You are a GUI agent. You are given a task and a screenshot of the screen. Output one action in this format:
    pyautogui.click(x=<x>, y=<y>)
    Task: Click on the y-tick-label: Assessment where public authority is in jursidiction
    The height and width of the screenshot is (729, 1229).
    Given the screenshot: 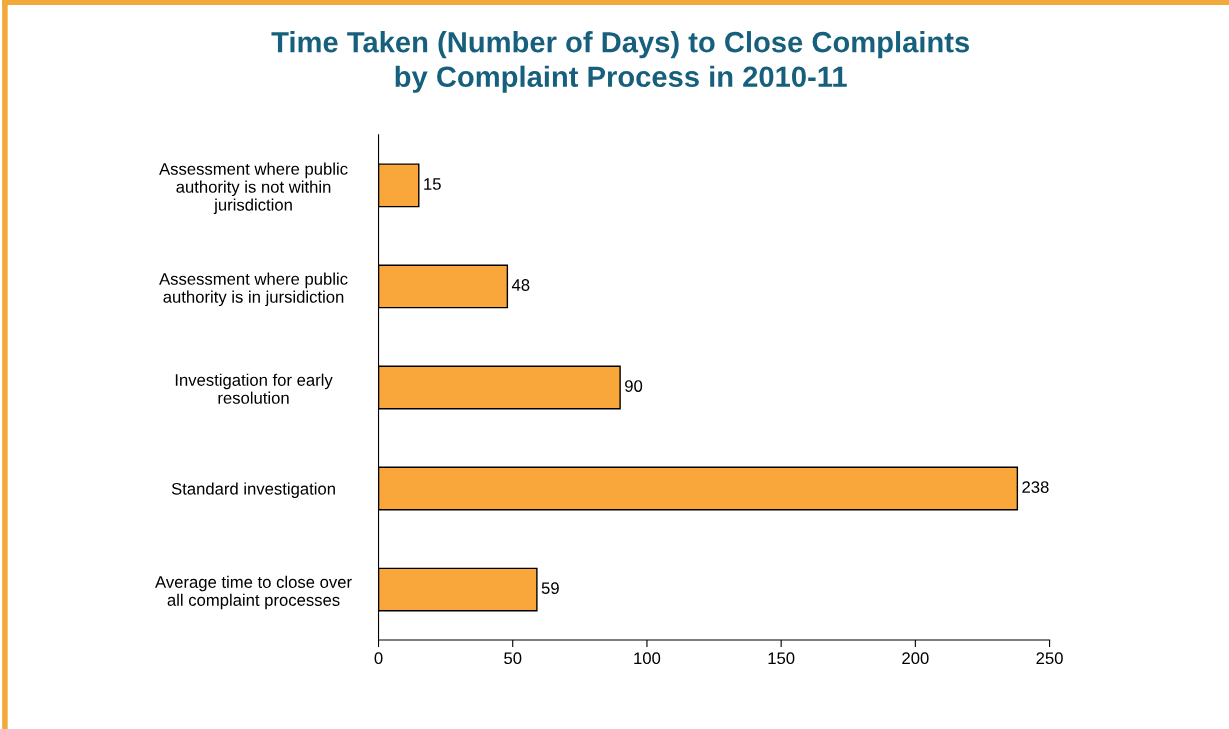 What is the action you would take?
    pyautogui.click(x=253, y=289)
    